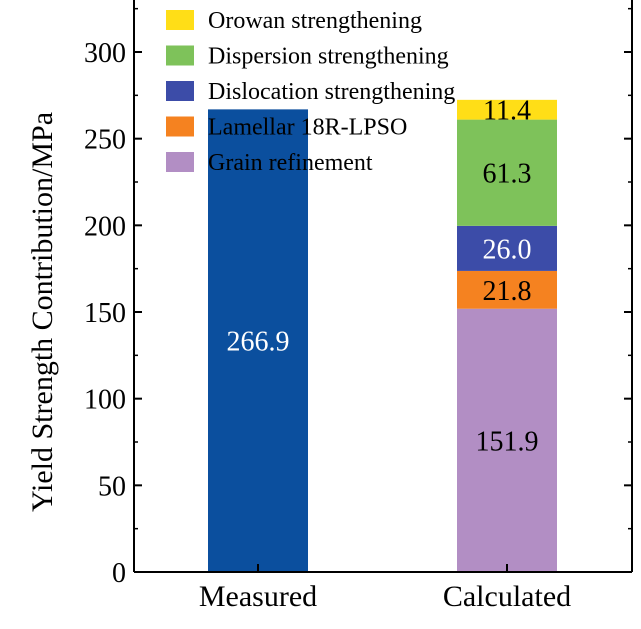  Describe the element at coordinates (105, 226) in the screenshot. I see `y-tick-label: 200` at that location.